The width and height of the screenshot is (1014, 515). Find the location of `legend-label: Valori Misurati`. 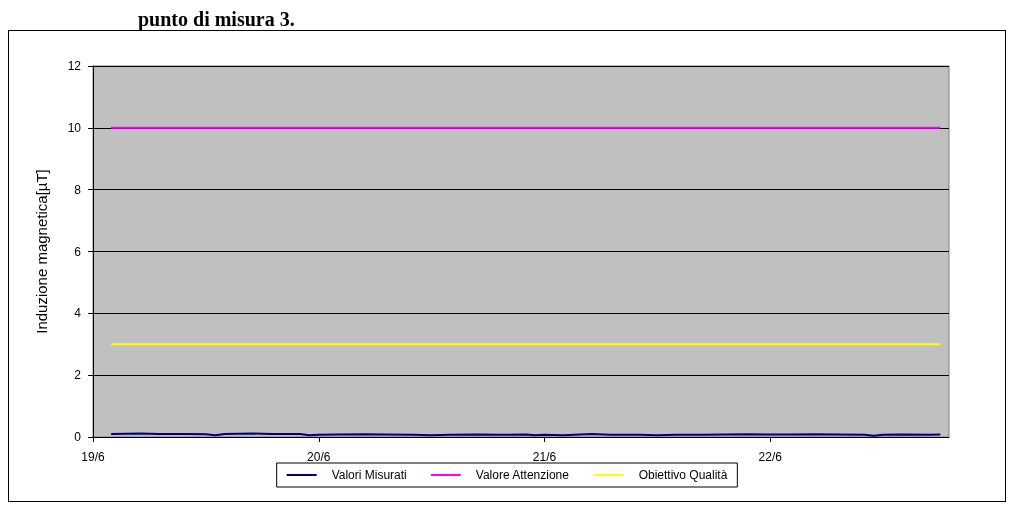

legend-label: Valori Misurati is located at coordinates (369, 475).